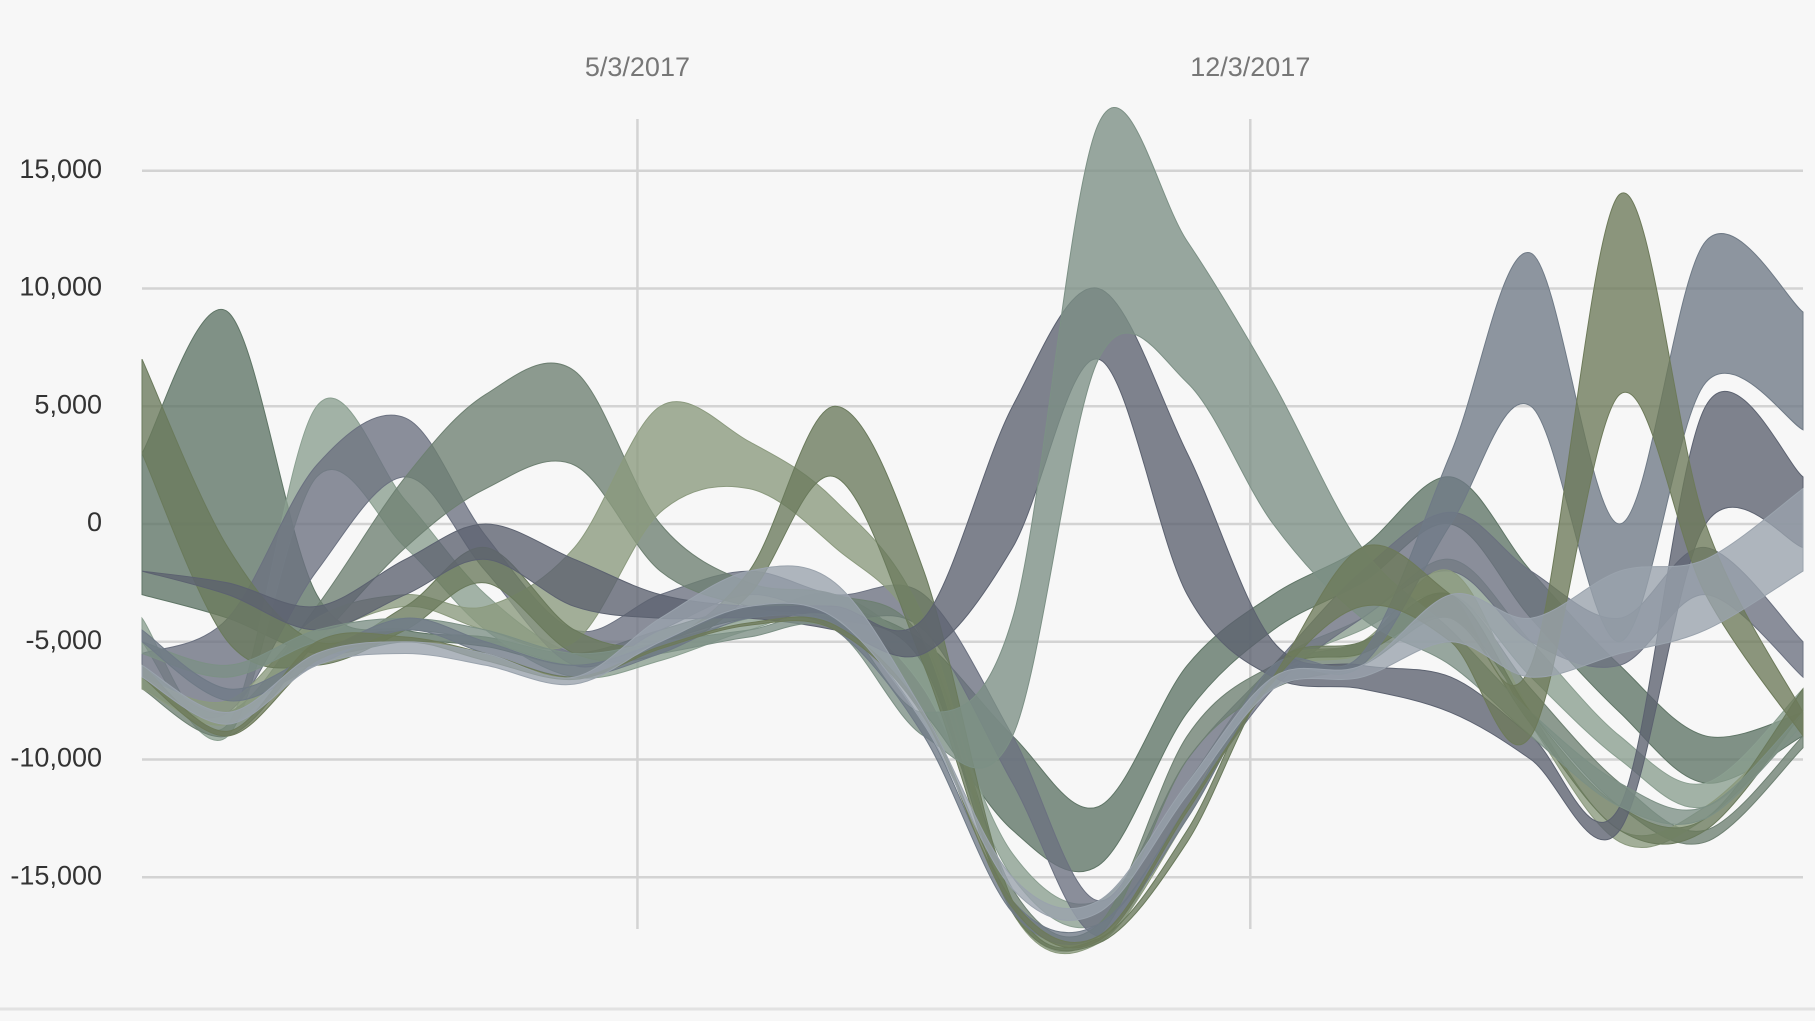  What do you see at coordinates (637, 67) in the screenshot?
I see `x-tick-label: 5/3/2017` at bounding box center [637, 67].